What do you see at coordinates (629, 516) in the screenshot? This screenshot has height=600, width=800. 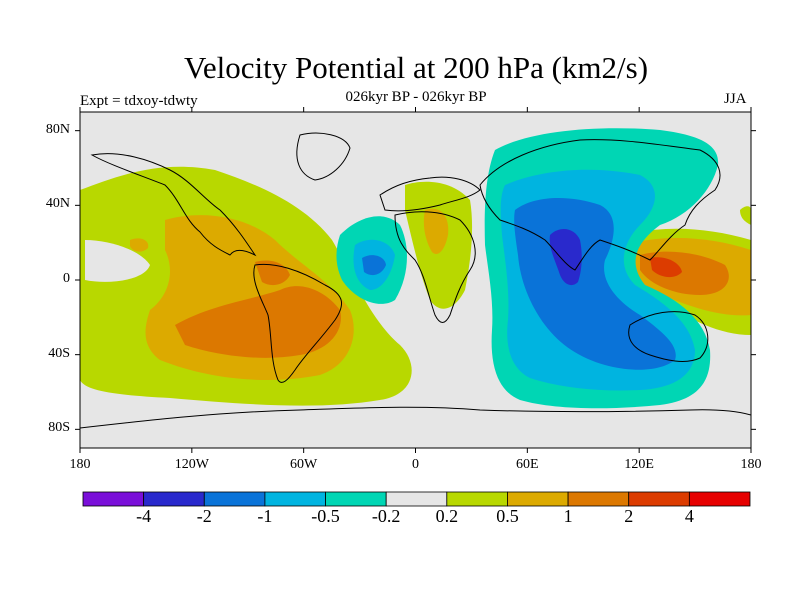 I see `colorbar-label: 2` at bounding box center [629, 516].